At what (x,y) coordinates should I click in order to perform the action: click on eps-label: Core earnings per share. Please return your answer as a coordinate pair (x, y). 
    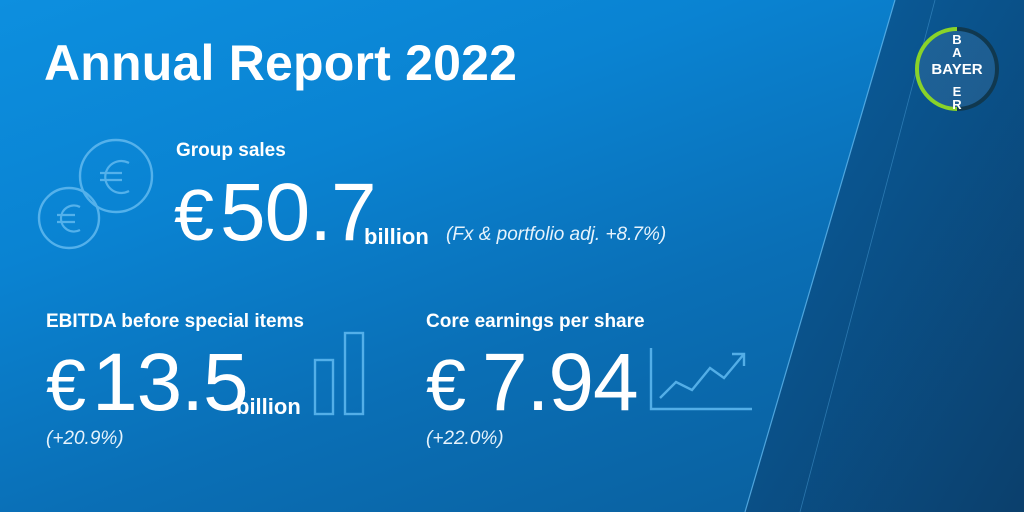
    Looking at the image, I should click on (535, 321).